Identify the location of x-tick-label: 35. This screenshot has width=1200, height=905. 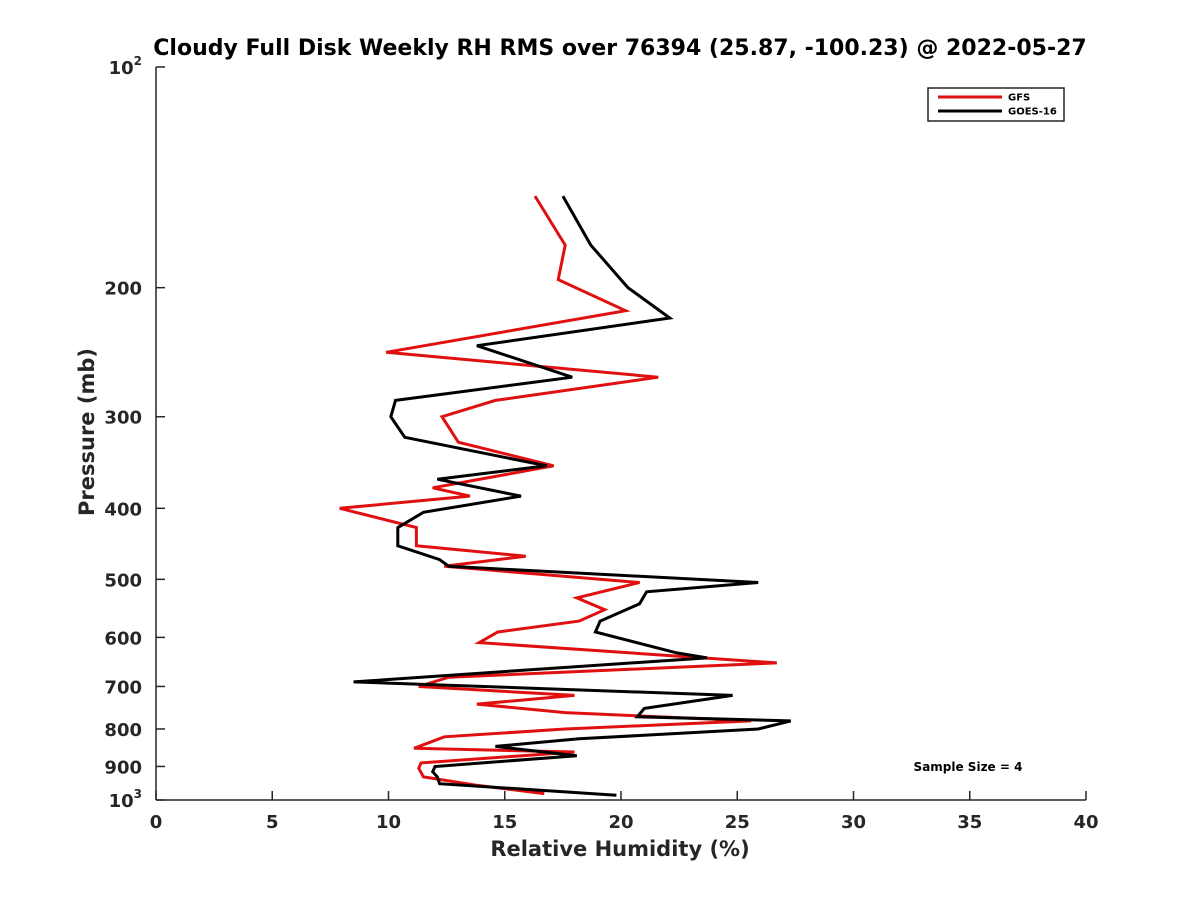
(969, 822).